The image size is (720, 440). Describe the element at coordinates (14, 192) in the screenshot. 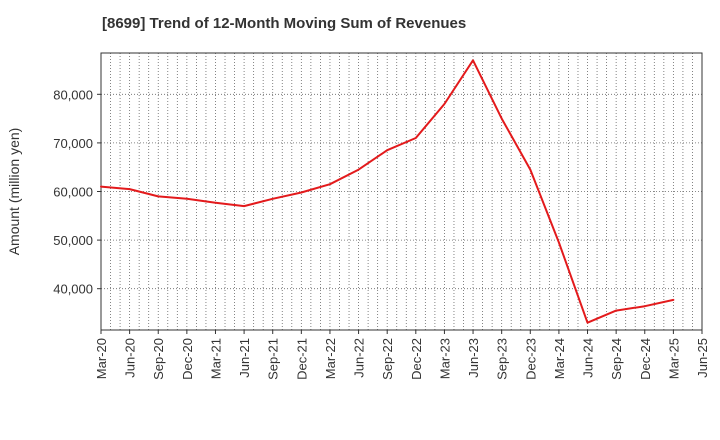

I see `y-axis-label: Amount (million yen)` at that location.